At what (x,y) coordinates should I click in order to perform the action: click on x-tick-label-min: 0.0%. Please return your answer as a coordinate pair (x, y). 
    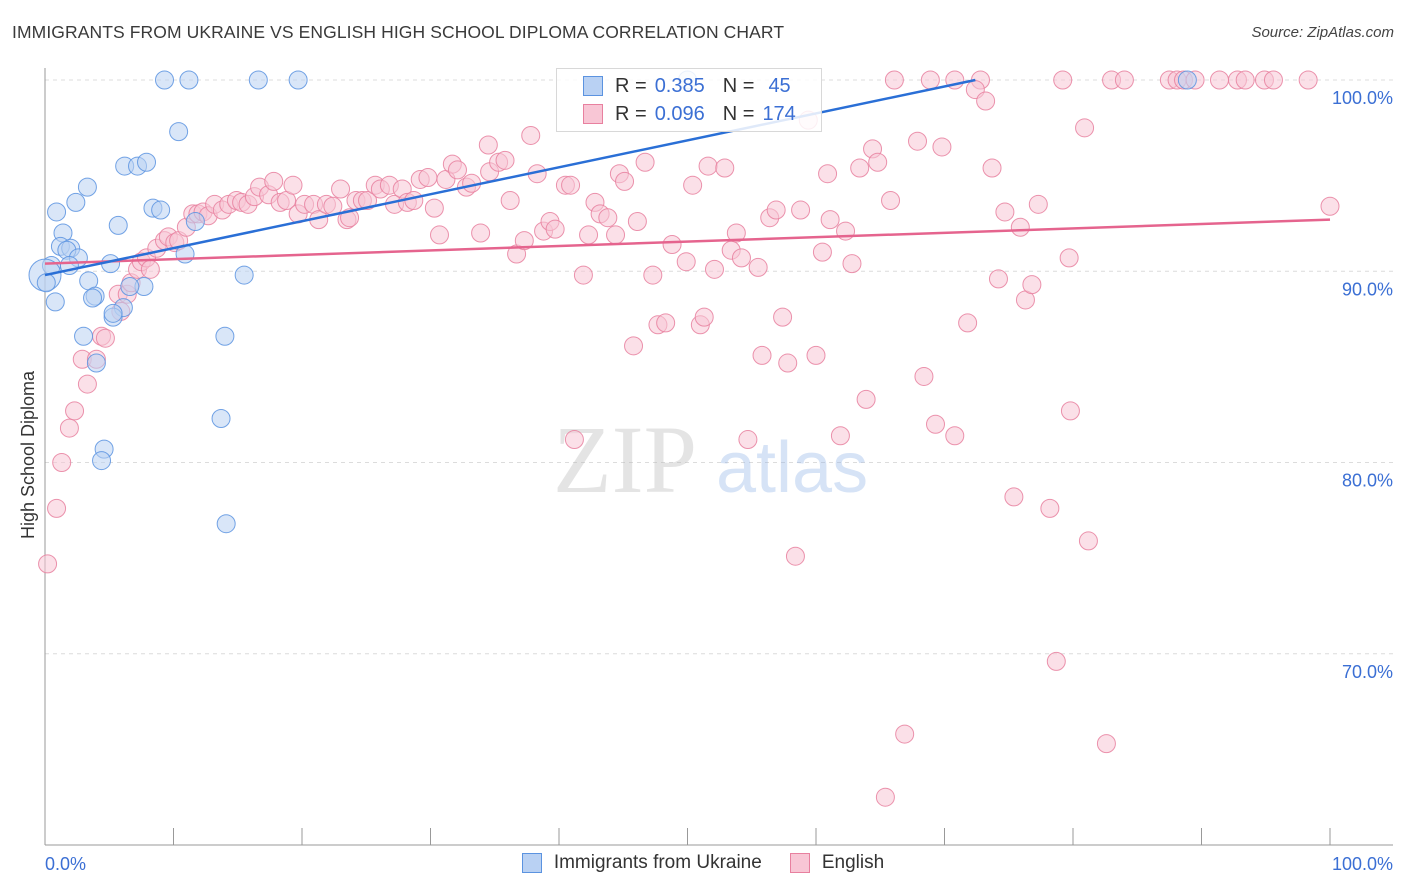
    Looking at the image, I should click on (65, 864).